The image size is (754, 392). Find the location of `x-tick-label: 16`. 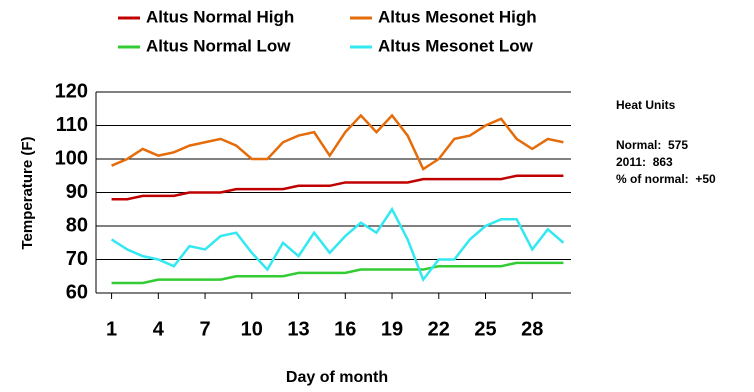

x-tick-label: 16 is located at coordinates (345, 329).